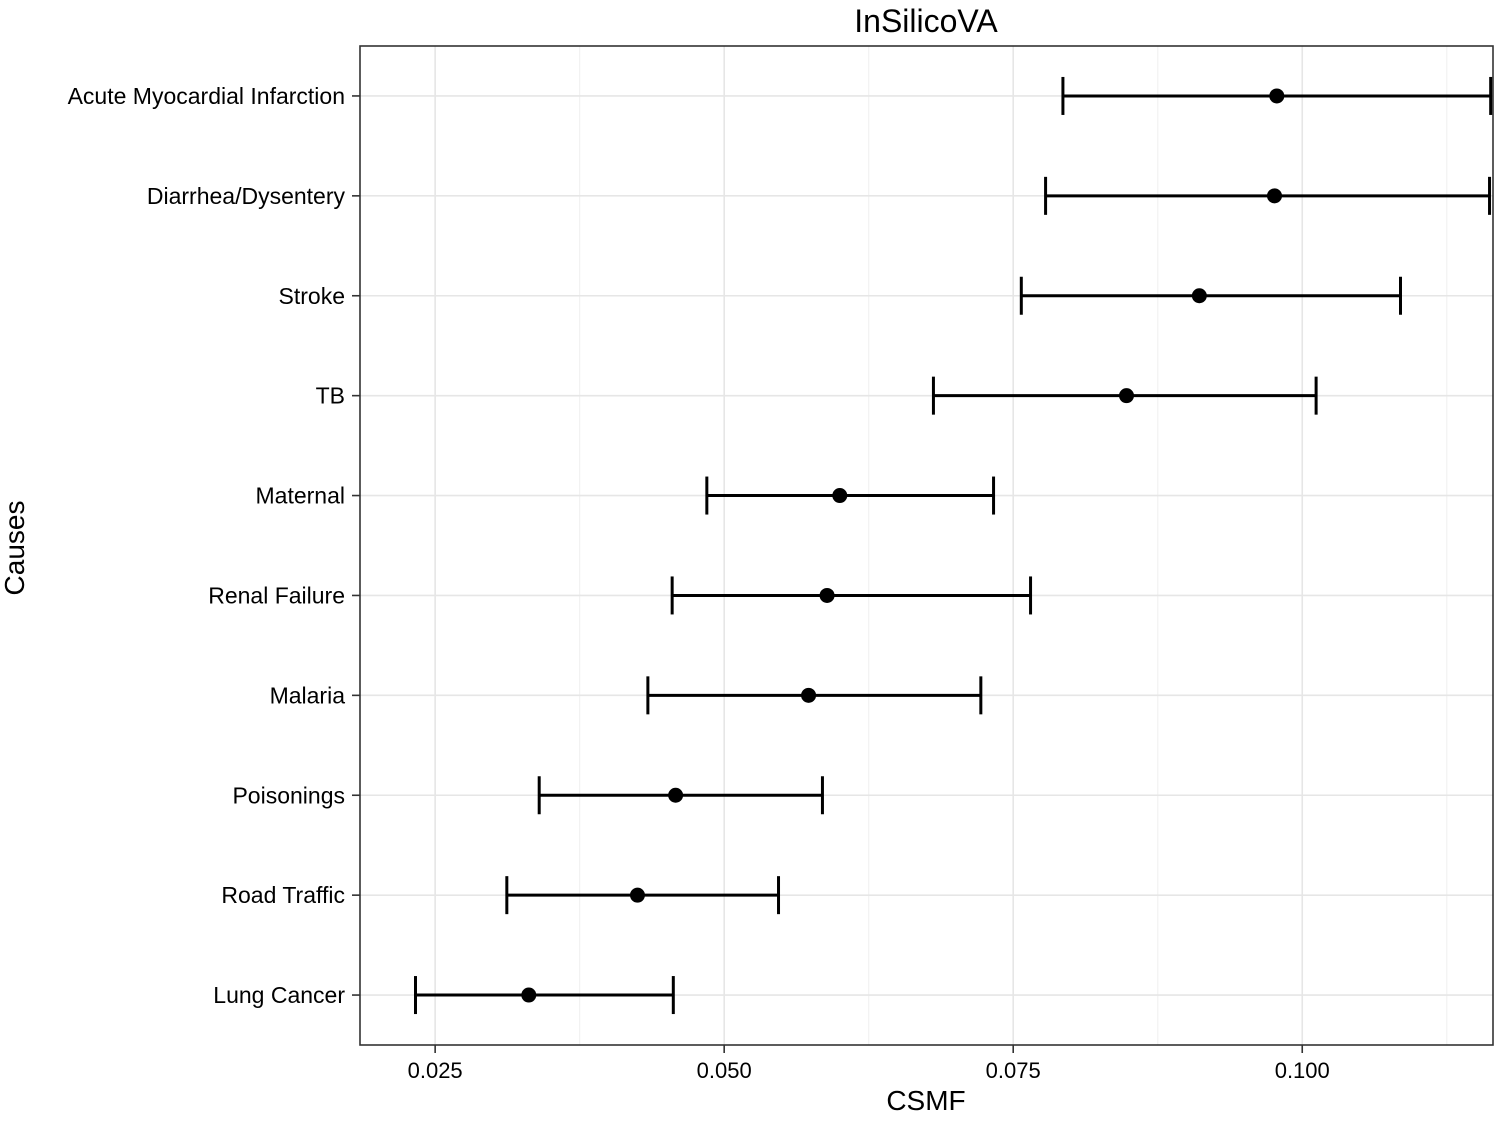 This screenshot has height=1121, width=1506. I want to click on chart-title: InSilicoVA, so click(926, 21).